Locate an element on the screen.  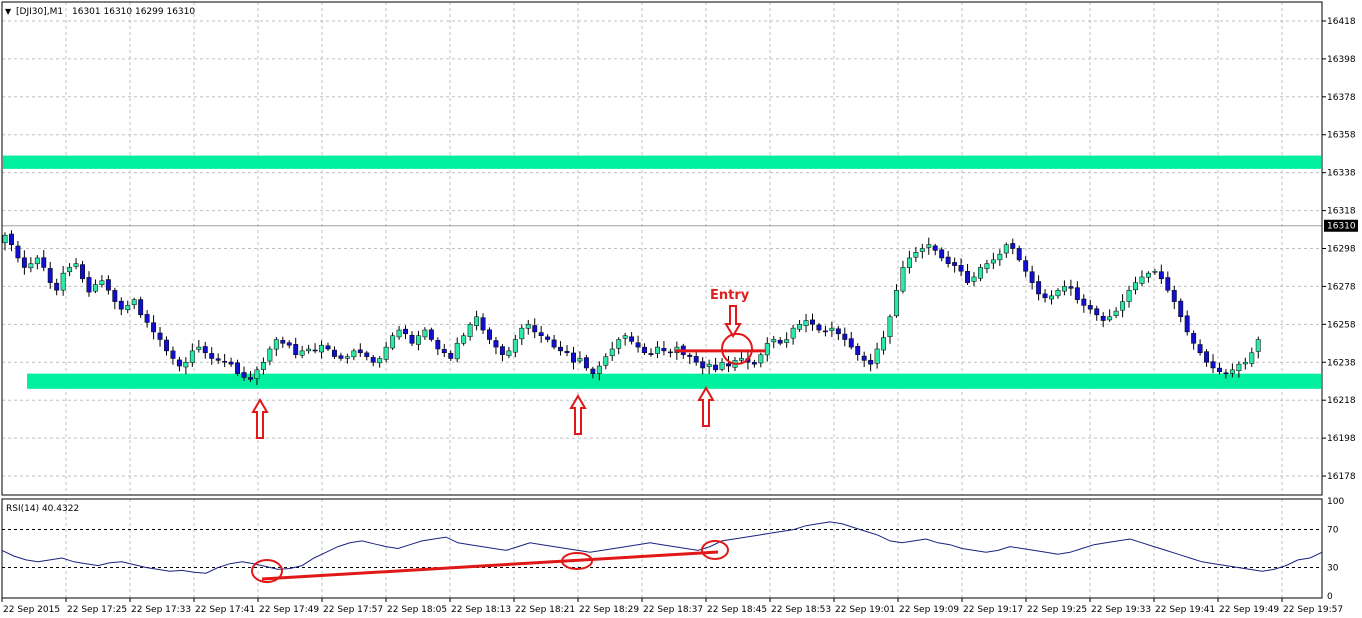
chart-title: [DJI30],M1 is located at coordinates (39, 12).